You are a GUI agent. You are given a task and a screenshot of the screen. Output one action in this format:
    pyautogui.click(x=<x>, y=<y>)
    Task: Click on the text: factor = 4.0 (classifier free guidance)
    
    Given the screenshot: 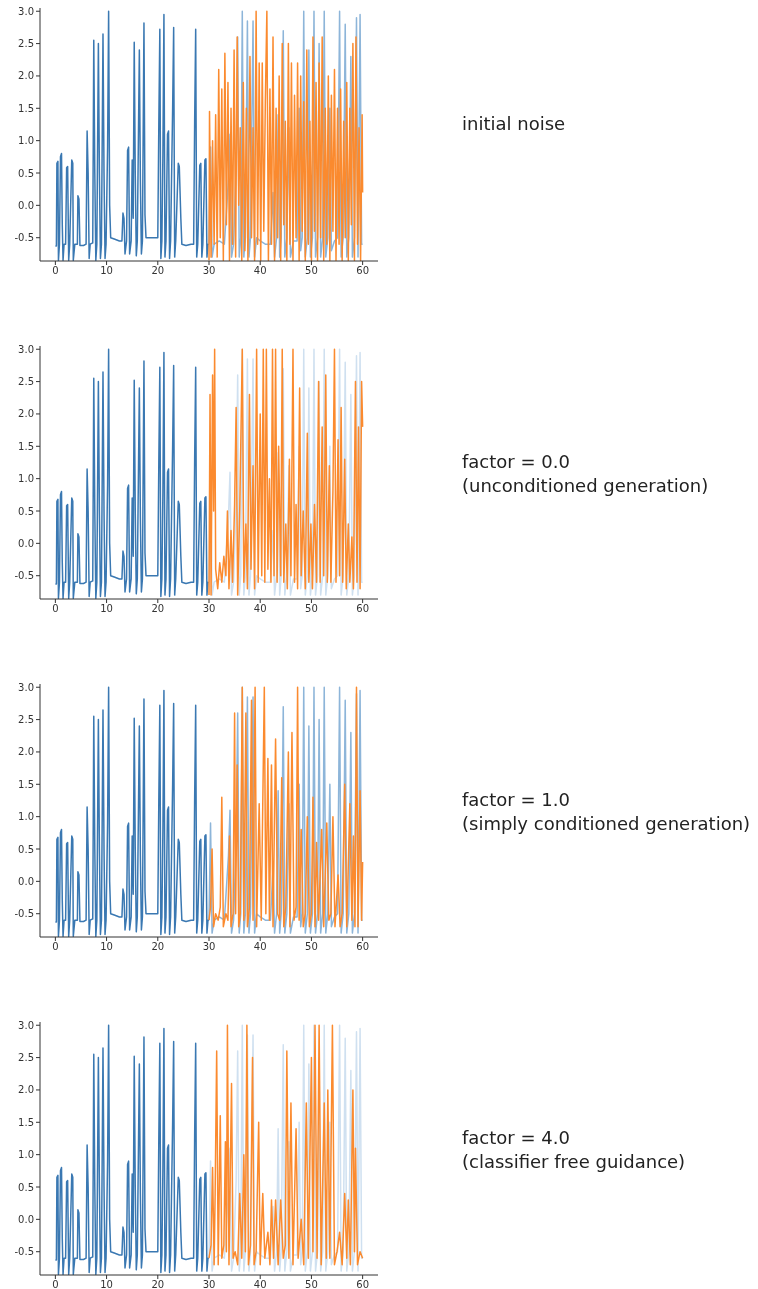 What is the action you would take?
    pyautogui.click(x=574, y=1150)
    